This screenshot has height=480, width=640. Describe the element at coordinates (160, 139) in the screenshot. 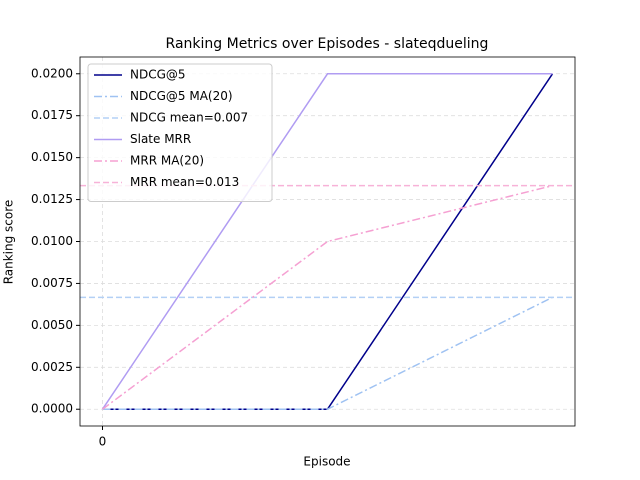

I see `legend-label: Slate MRR` at that location.